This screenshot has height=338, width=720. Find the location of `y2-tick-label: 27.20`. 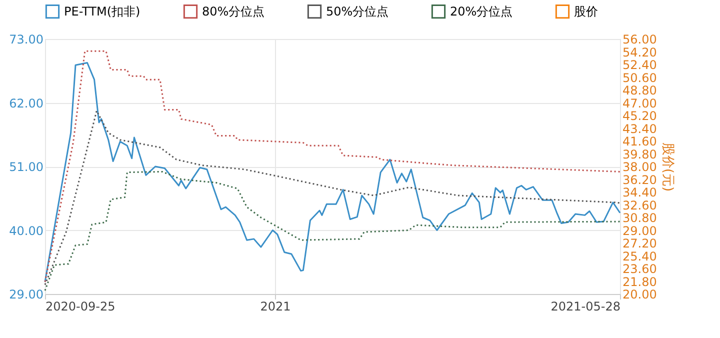

y2-tick-label: 27.20 is located at coordinates (639, 243).